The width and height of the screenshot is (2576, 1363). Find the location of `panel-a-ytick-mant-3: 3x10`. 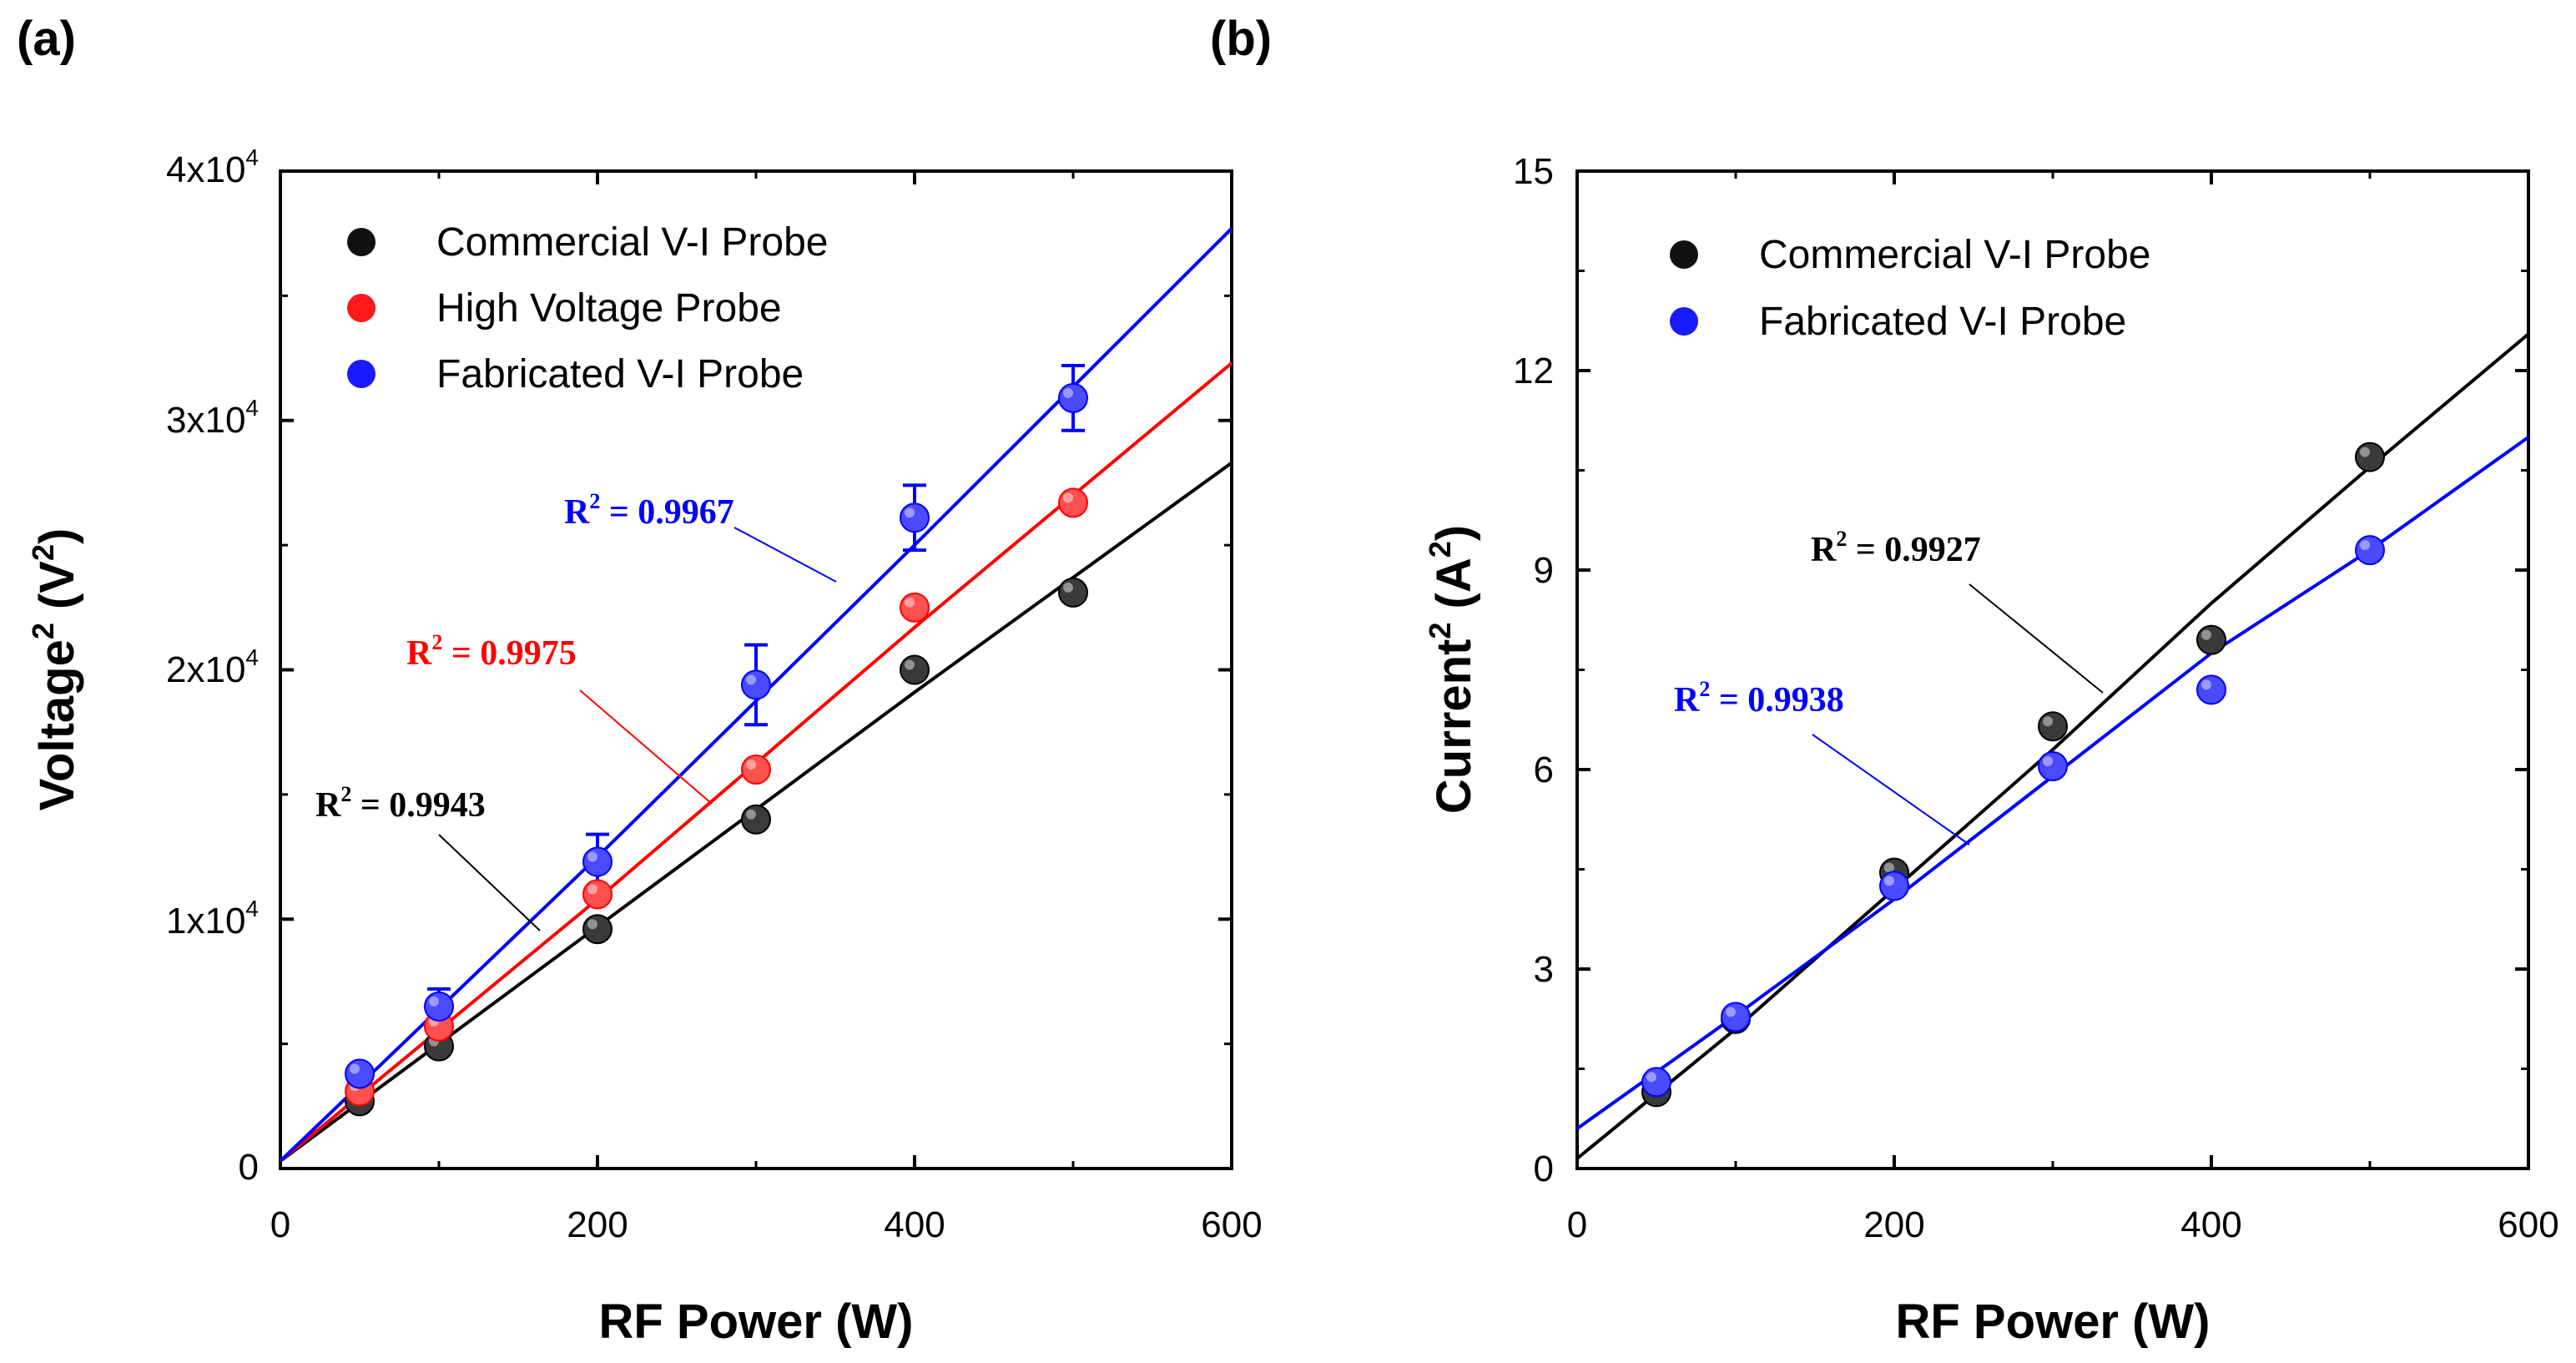

panel-a-ytick-mant-3: 3x10 is located at coordinates (206, 420).